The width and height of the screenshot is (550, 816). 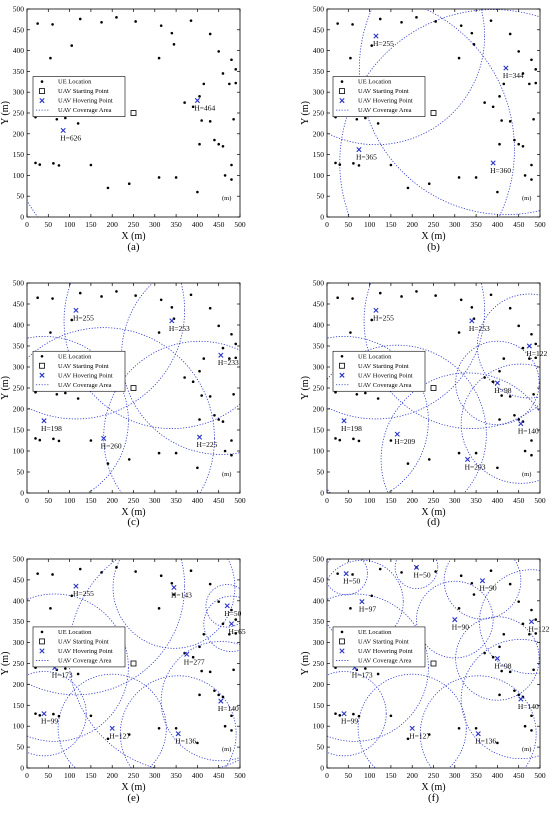 I want to click on y-tick-label: 350, so click(x=319, y=346).